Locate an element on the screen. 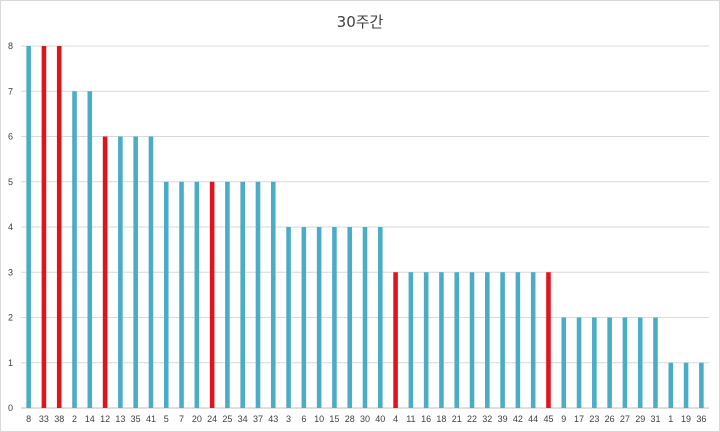 Image resolution: width=720 pixels, height=432 pixels. x-tick-label: 3 is located at coordinates (288, 419).